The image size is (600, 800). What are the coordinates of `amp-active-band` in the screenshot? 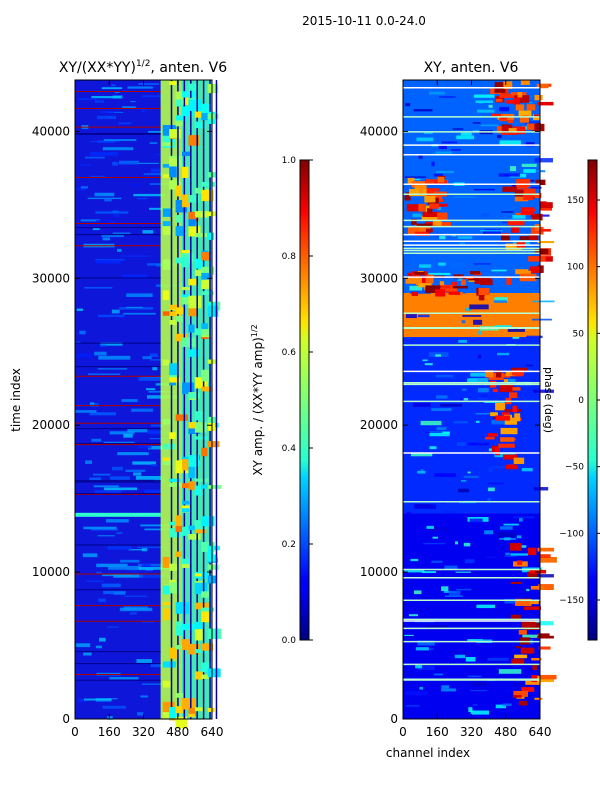 It's located at (191, 404).